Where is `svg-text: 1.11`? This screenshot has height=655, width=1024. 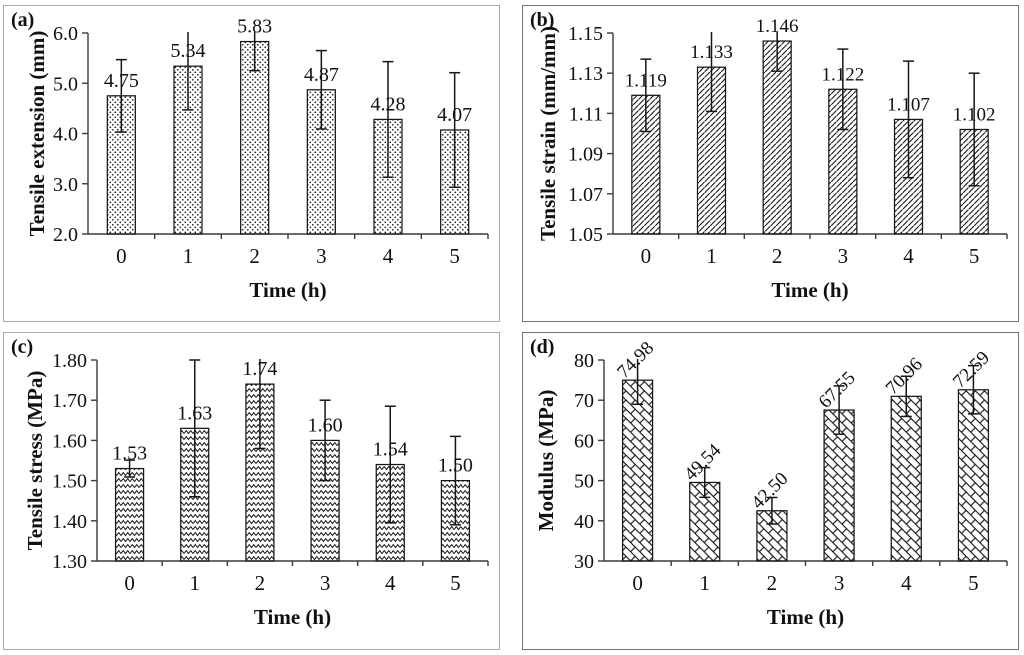 svg-text: 1.11 is located at coordinates (586, 114).